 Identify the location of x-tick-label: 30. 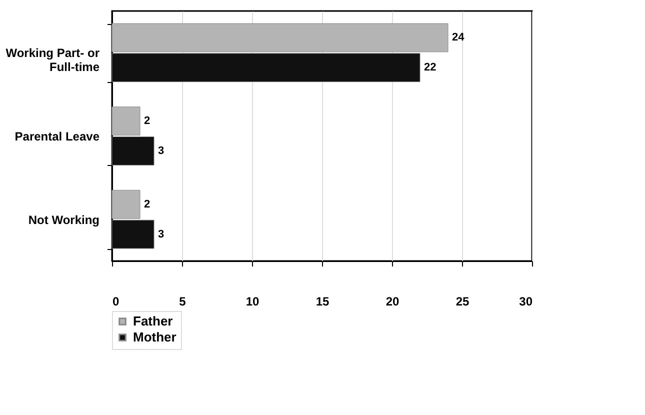
(526, 301).